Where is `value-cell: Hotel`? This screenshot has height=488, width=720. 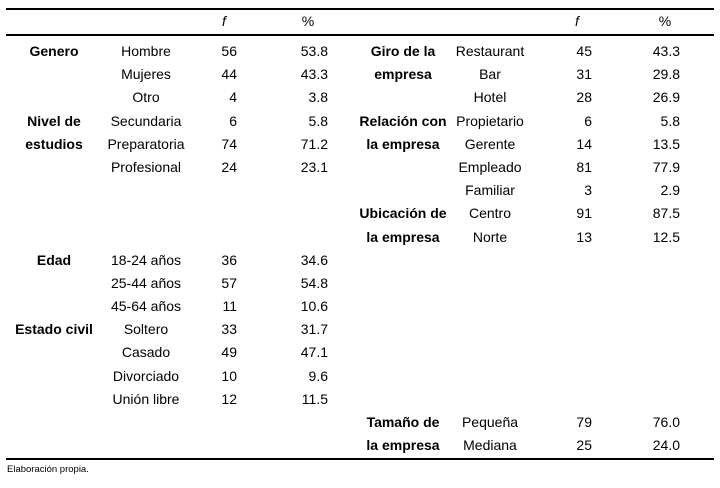 value-cell: Hotel is located at coordinates (490, 97).